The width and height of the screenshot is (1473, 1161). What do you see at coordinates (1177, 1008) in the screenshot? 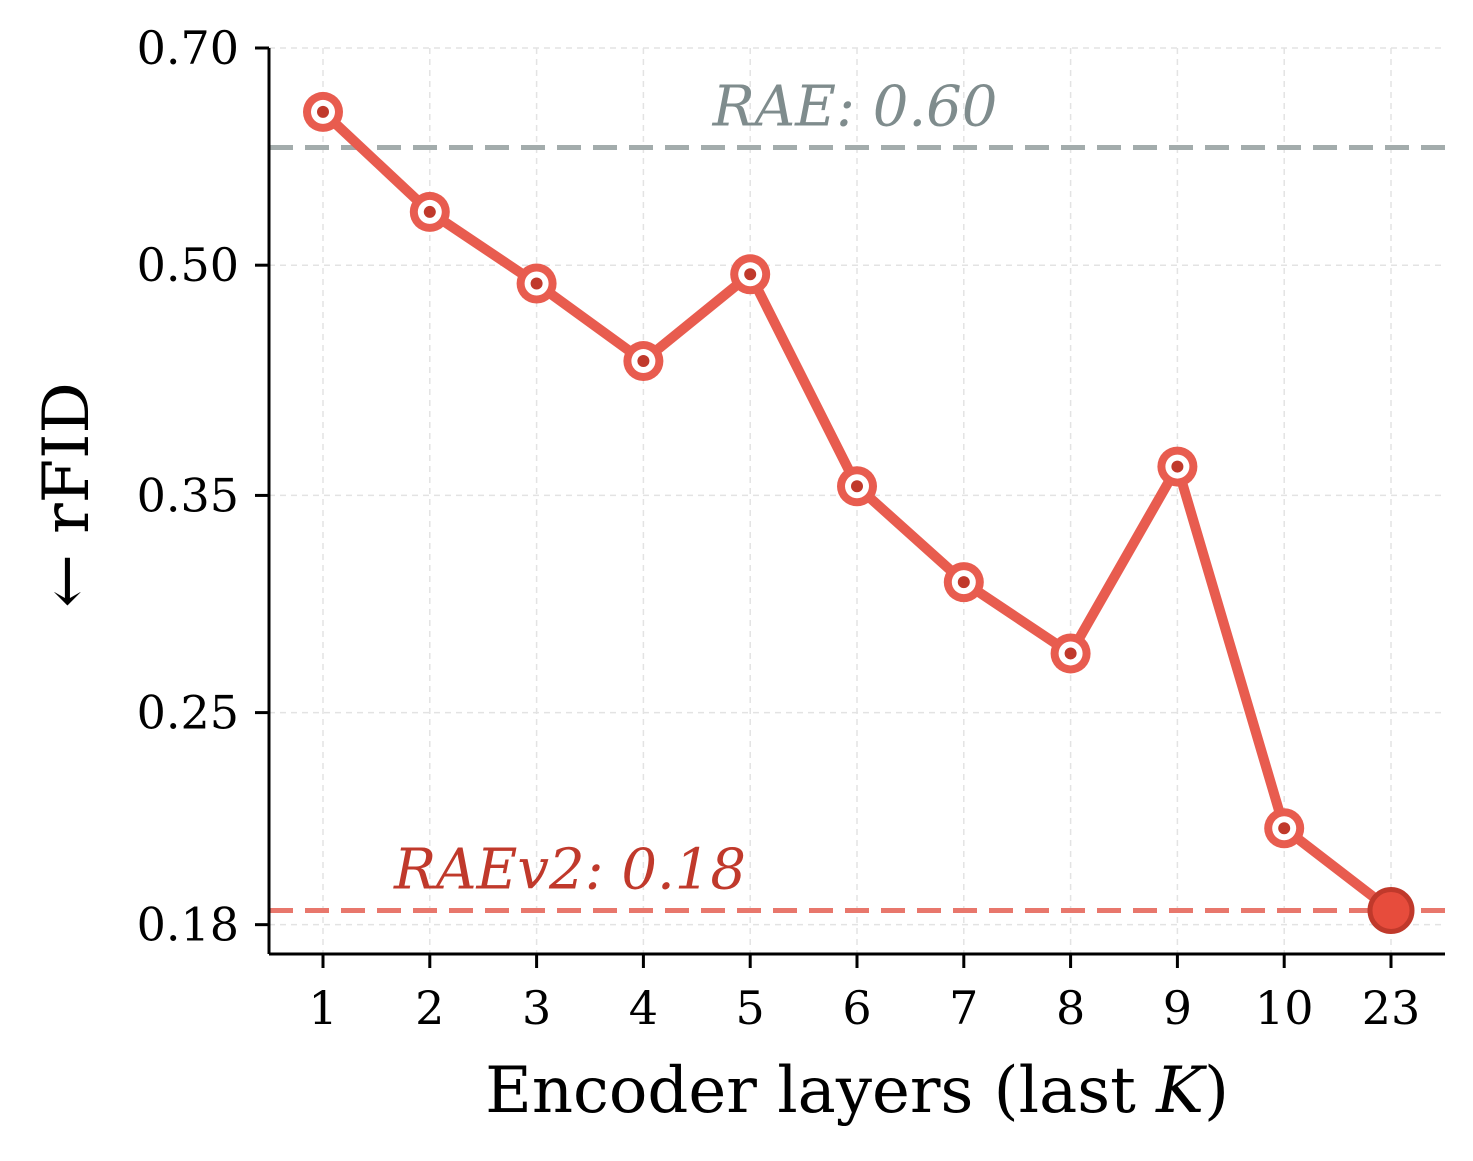
I see `x-tick-label: 9` at bounding box center [1177, 1008].